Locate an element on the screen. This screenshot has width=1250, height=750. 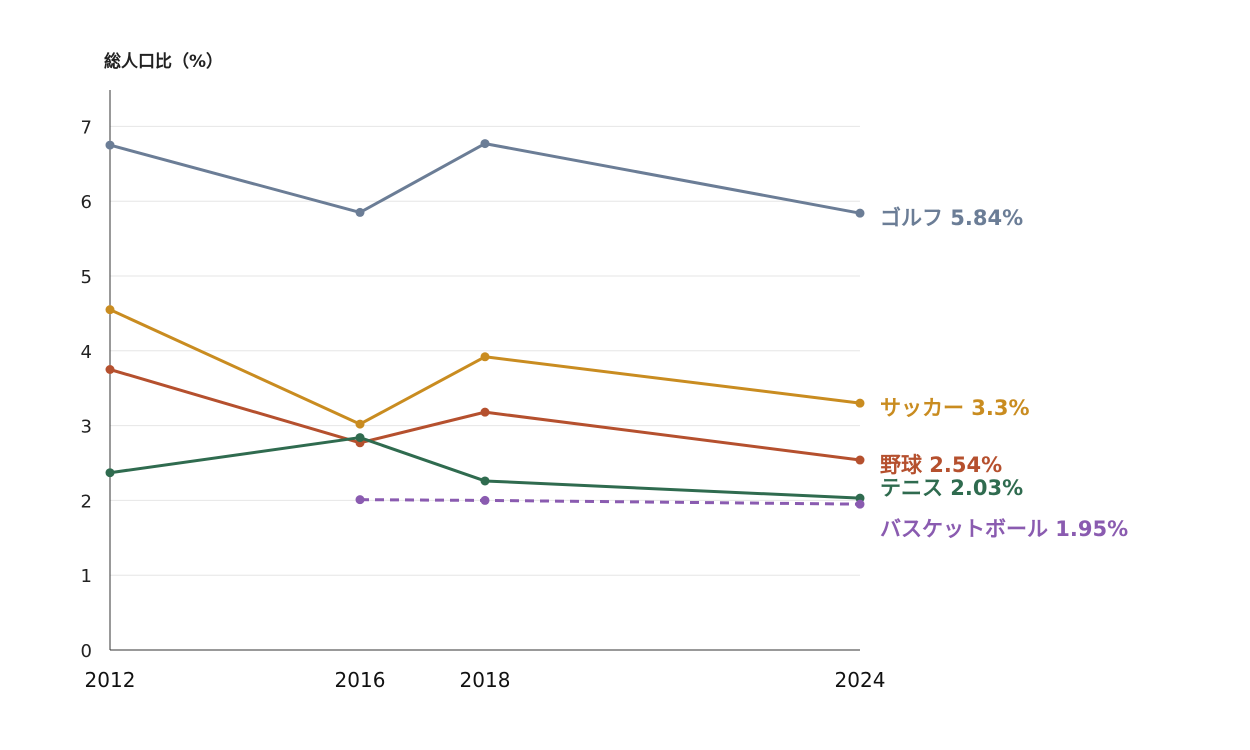
y-tick-label: 0 is located at coordinates (86, 651).